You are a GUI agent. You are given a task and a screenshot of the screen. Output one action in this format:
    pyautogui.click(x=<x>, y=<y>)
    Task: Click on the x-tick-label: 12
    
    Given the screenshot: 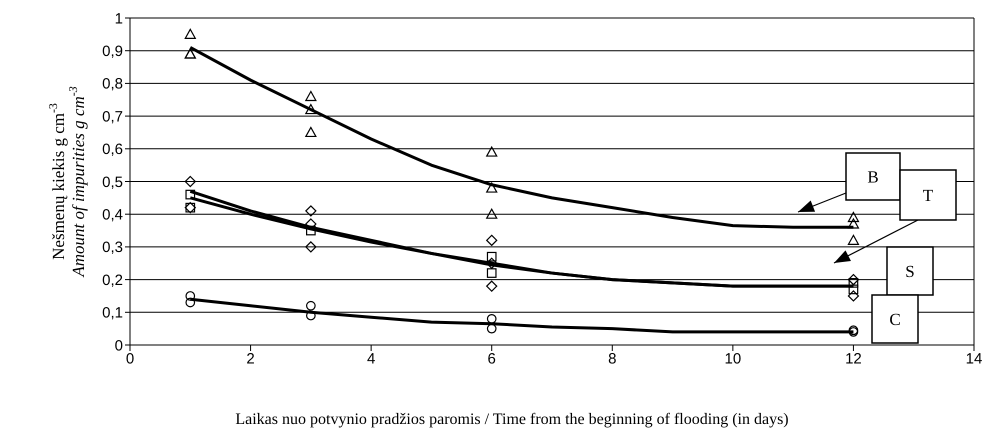 What is the action you would take?
    pyautogui.click(x=853, y=359)
    